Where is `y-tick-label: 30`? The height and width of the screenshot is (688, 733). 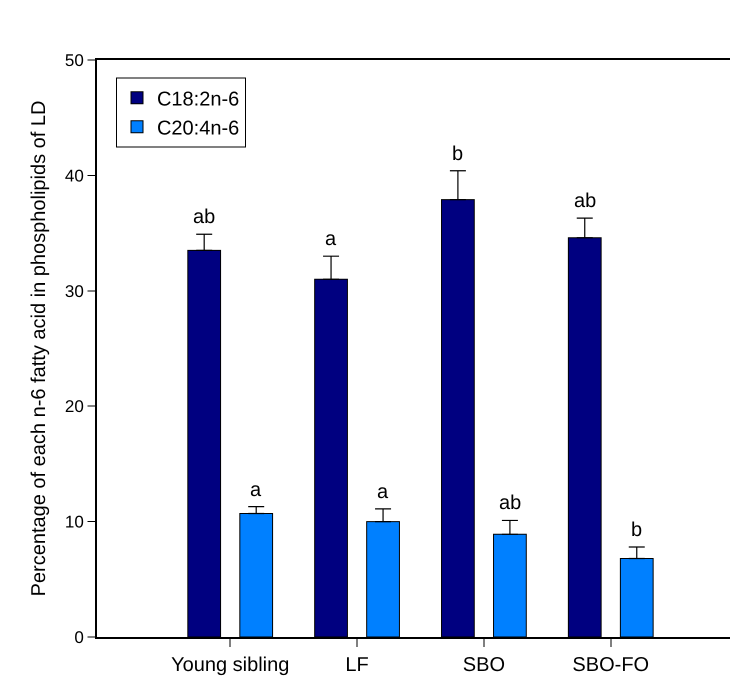
y-tick-label: 30 is located at coordinates (74, 291).